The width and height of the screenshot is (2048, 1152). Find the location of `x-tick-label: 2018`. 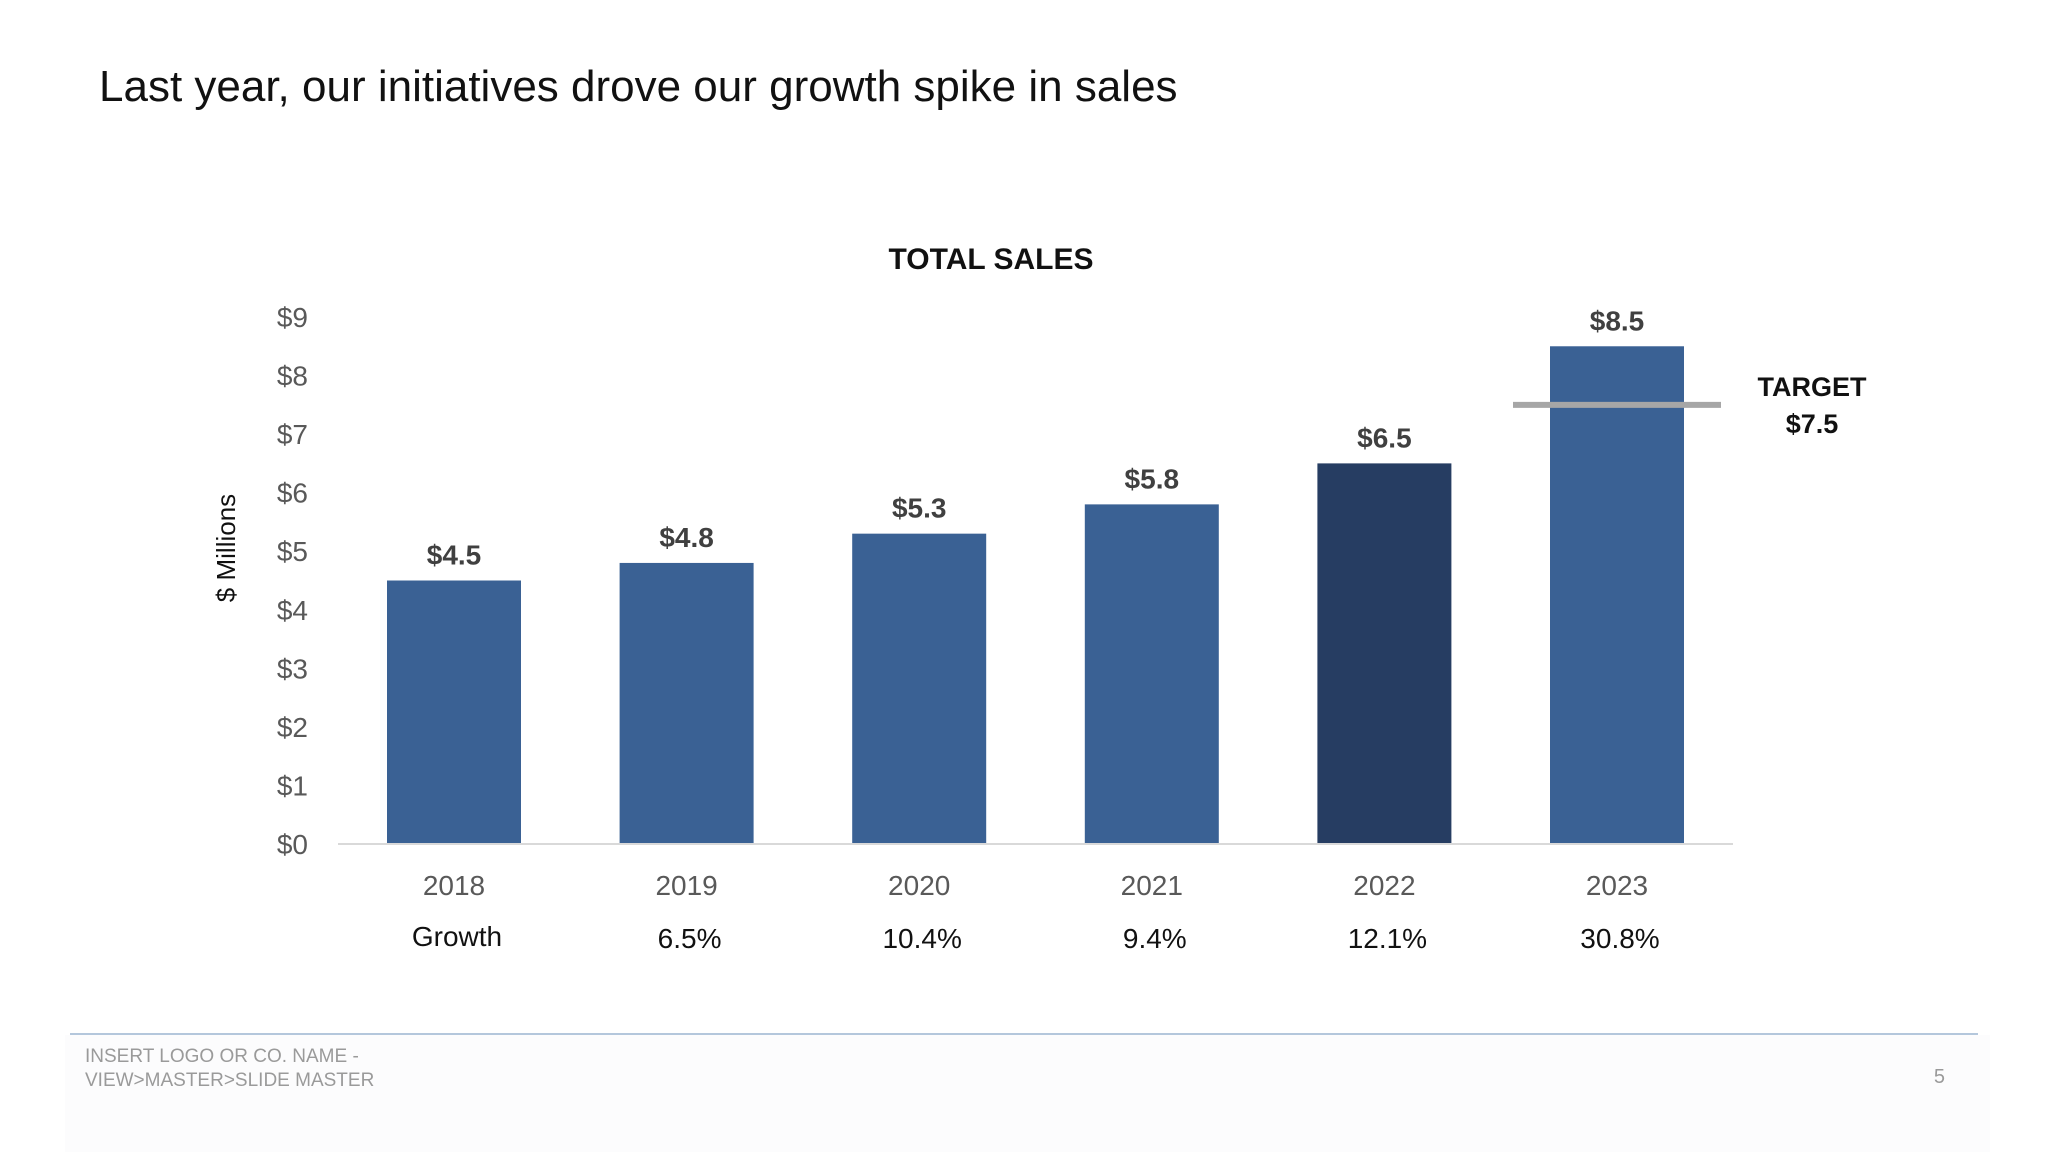

x-tick-label: 2018 is located at coordinates (454, 885).